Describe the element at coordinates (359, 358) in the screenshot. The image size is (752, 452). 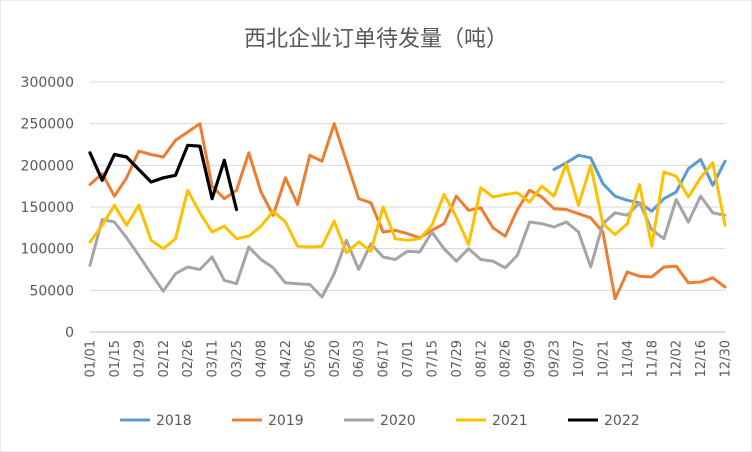
I see `x-tick-label: 06/03` at that location.